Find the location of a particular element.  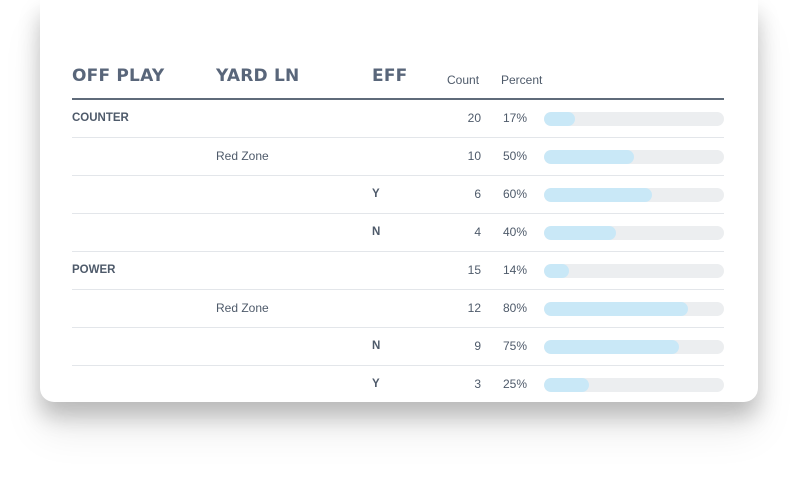

table-row: Y 6 60% is located at coordinates (398, 195).